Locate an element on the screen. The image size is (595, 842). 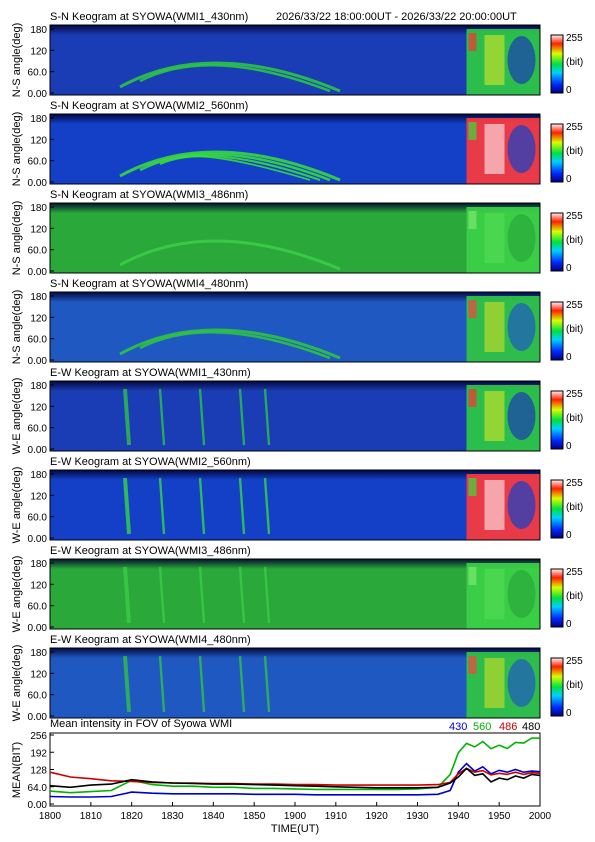
mean-x-tick-label: 1900 is located at coordinates (295, 816).